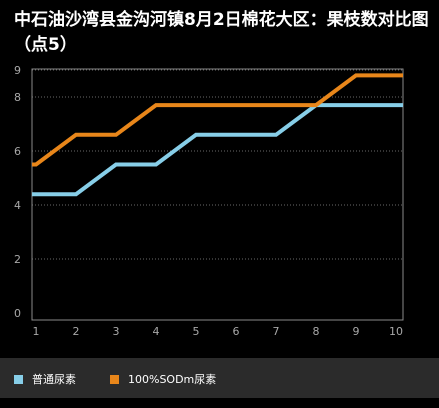 The height and width of the screenshot is (408, 439). I want to click on x-tick-label: 1, so click(36, 331).